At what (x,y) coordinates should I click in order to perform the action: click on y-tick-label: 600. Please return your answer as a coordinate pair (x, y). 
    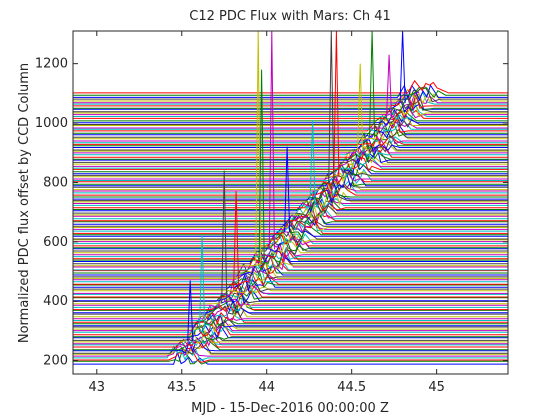
    Looking at the image, I should click on (55, 242).